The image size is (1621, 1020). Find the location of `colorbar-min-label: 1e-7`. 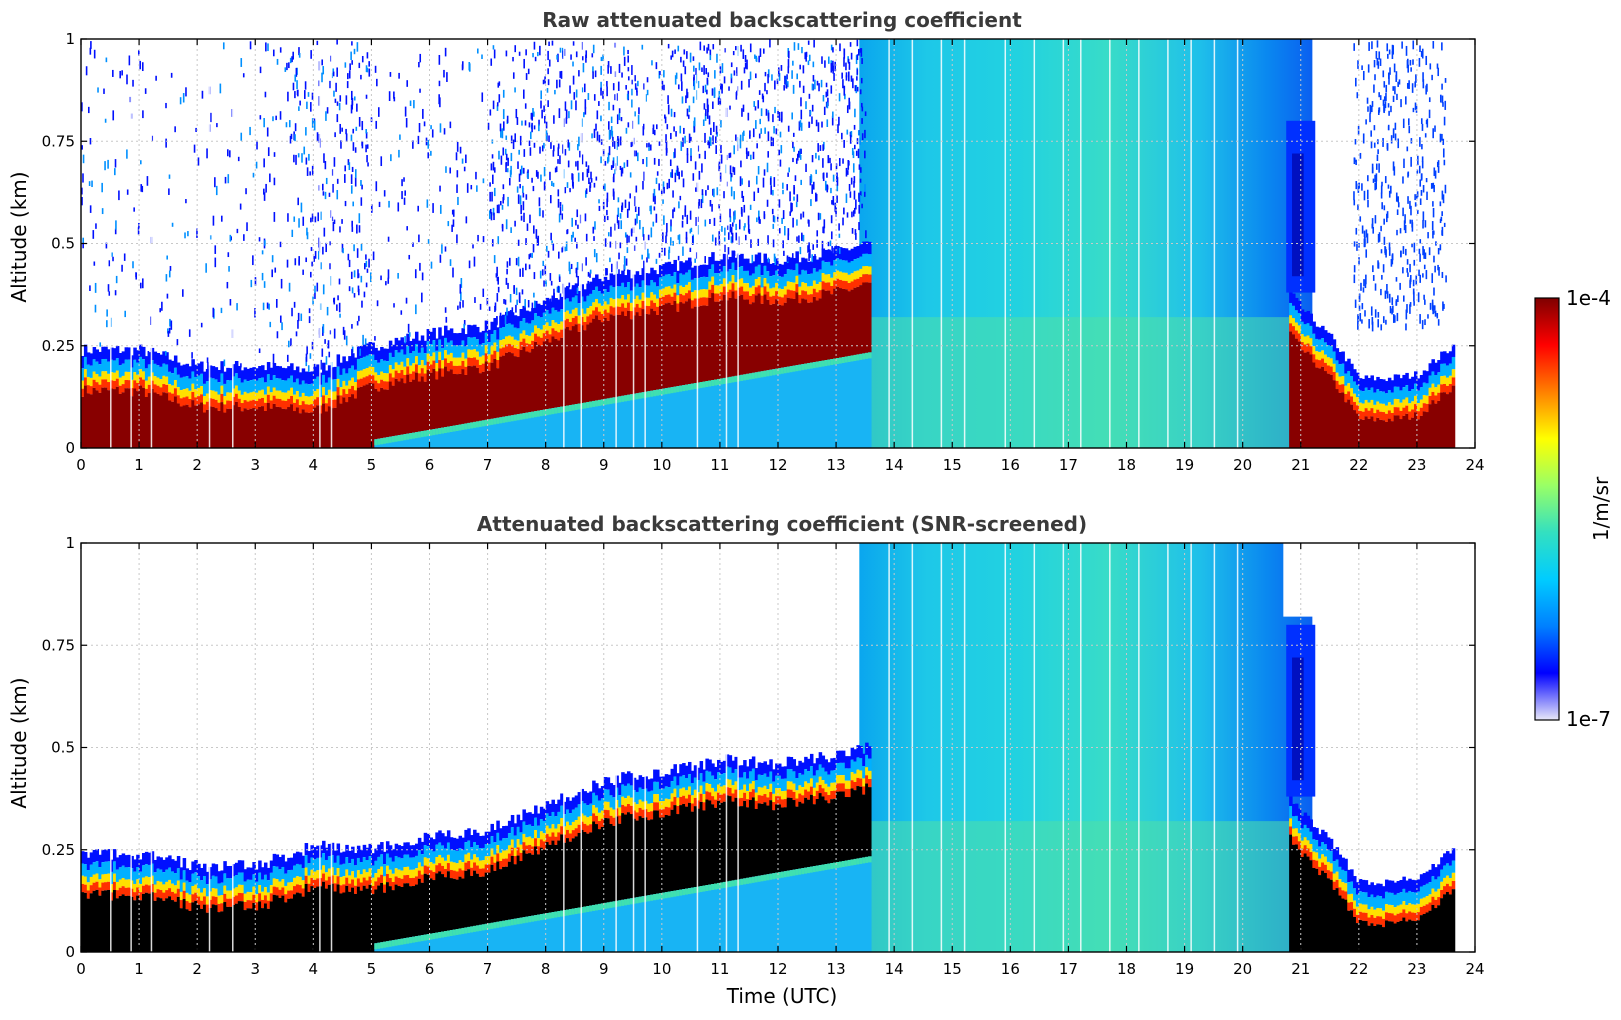

colorbar-min-label: 1e-7 is located at coordinates (1588, 719).